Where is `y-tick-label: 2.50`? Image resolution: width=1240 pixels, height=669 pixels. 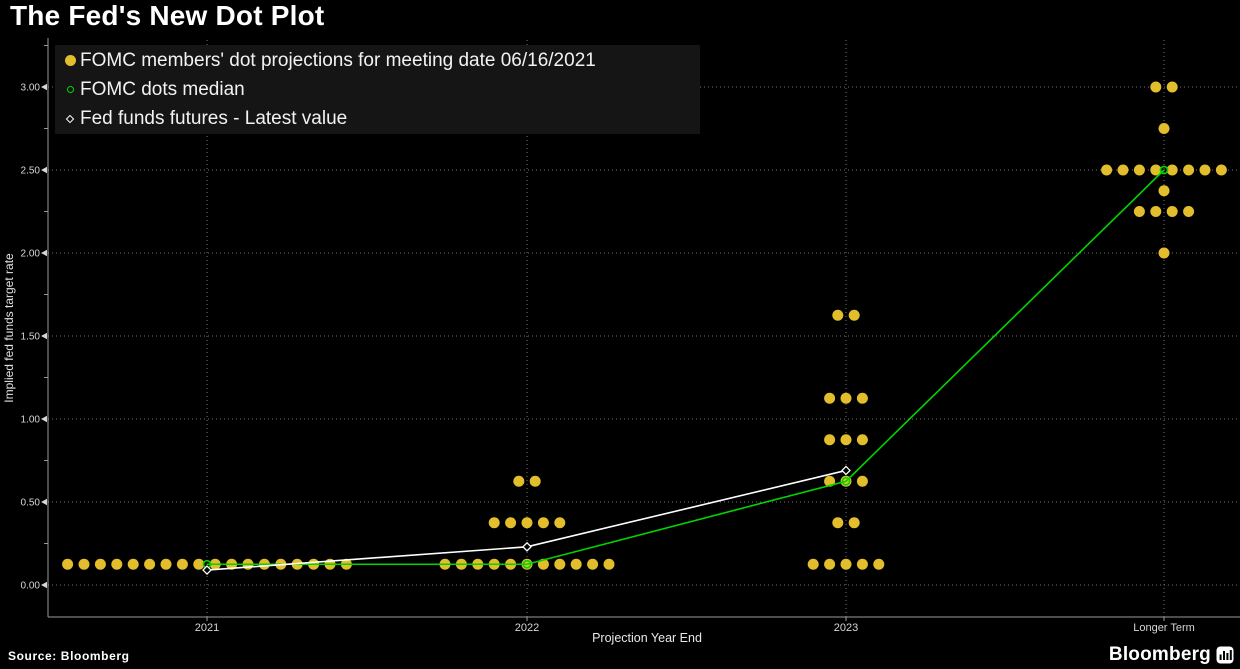
y-tick-label: 2.50 is located at coordinates (31, 171).